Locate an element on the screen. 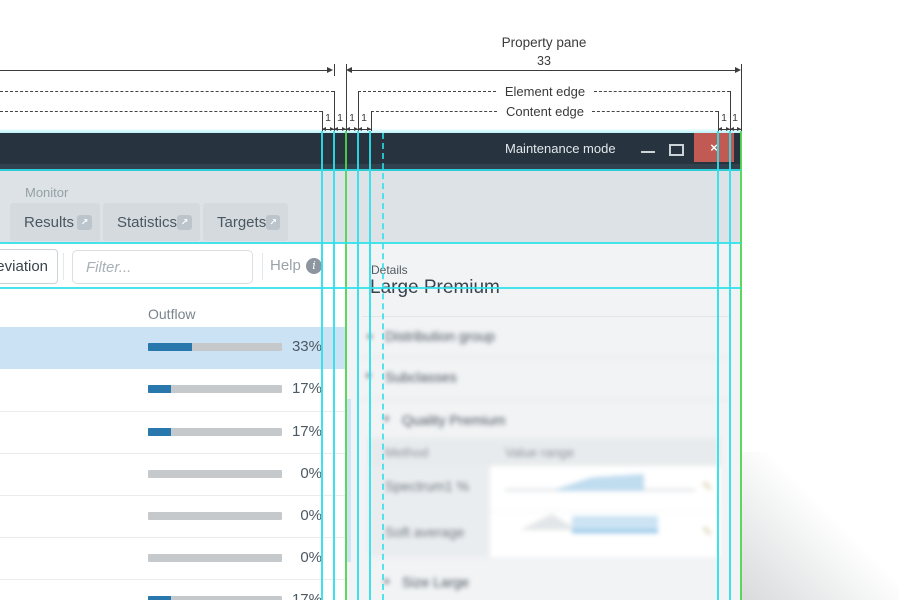 The image size is (899, 600). selection-indicator-strip is located at coordinates (348, 480).